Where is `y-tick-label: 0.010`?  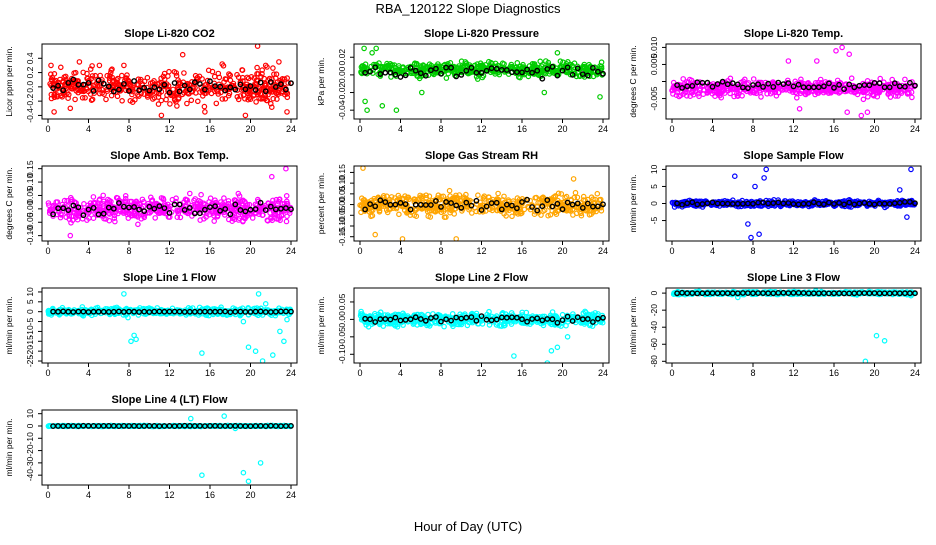
y-tick-label: 0.010 is located at coordinates (654, 48).